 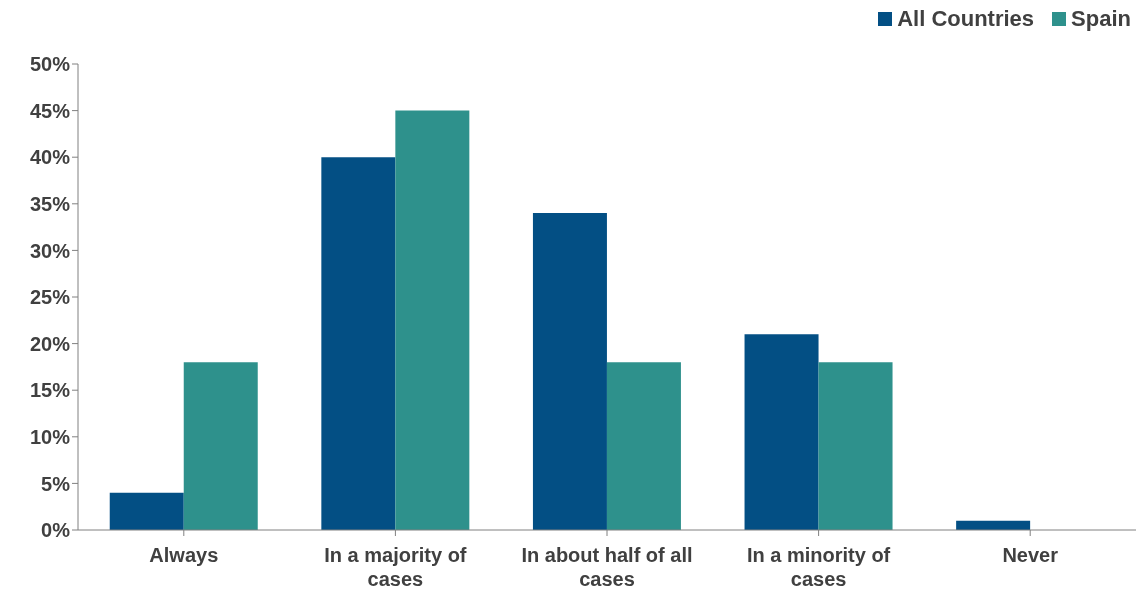 What do you see at coordinates (50, 64) in the screenshot?
I see `y-tick-label: 50%` at bounding box center [50, 64].